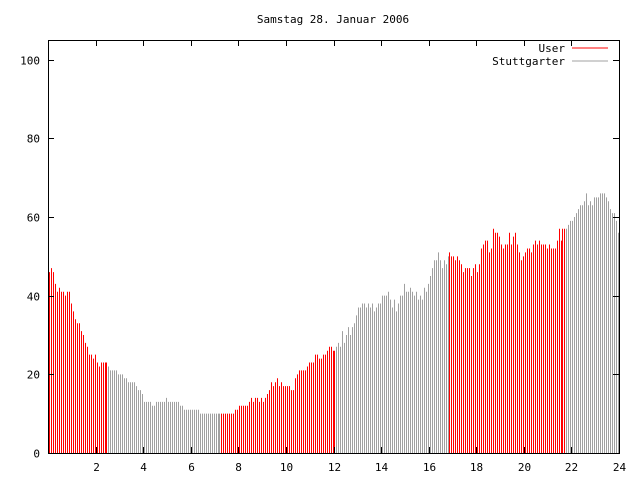 The height and width of the screenshot is (480, 640). Describe the element at coordinates (286, 467) in the screenshot. I see `x-tick-label: 10` at that location.